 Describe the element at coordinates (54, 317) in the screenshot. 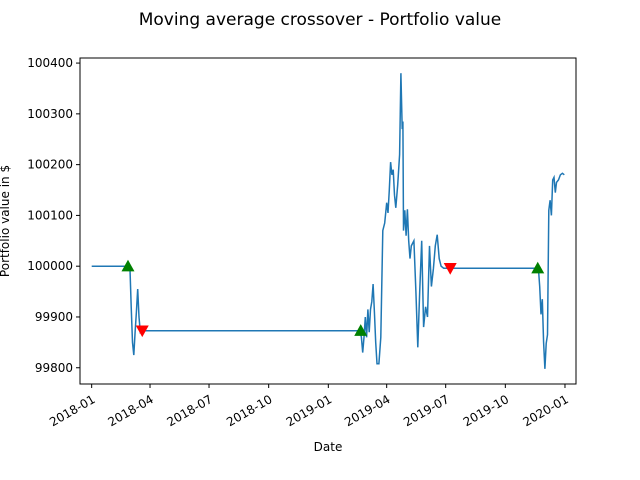

I see `y-tick-label: 99900` at that location.